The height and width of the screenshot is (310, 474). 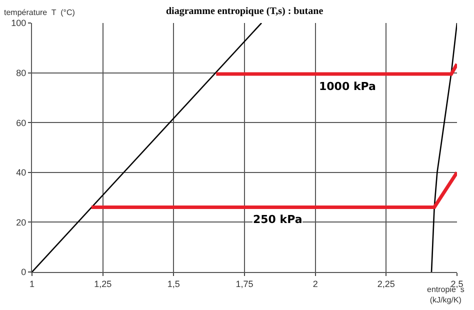 What do you see at coordinates (21, 123) in the screenshot?
I see `y-tick-label: 60` at bounding box center [21, 123].